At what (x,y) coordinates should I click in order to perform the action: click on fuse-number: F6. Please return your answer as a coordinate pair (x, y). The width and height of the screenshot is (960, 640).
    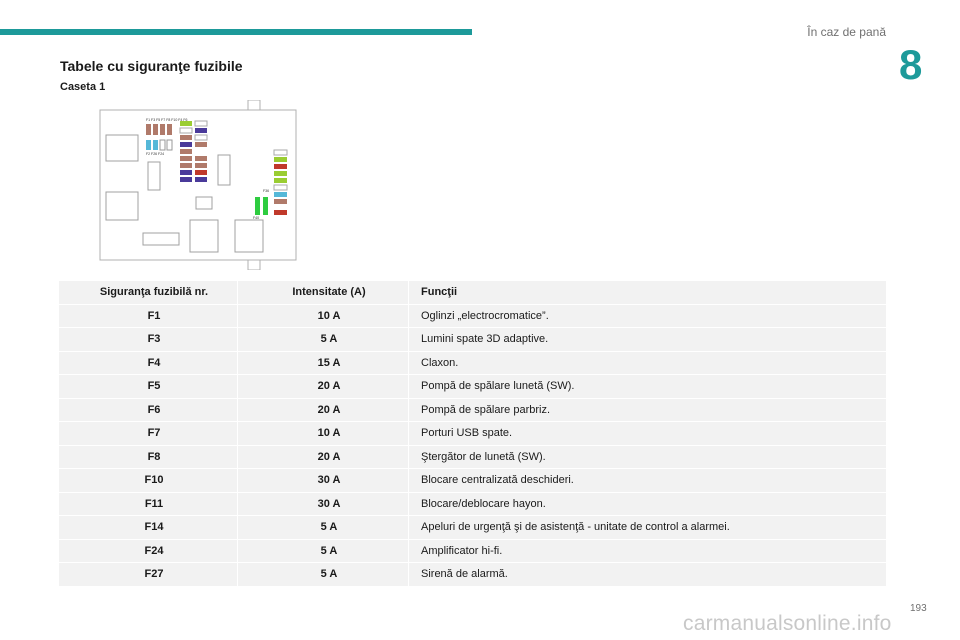
    Looking at the image, I should click on (148, 410).